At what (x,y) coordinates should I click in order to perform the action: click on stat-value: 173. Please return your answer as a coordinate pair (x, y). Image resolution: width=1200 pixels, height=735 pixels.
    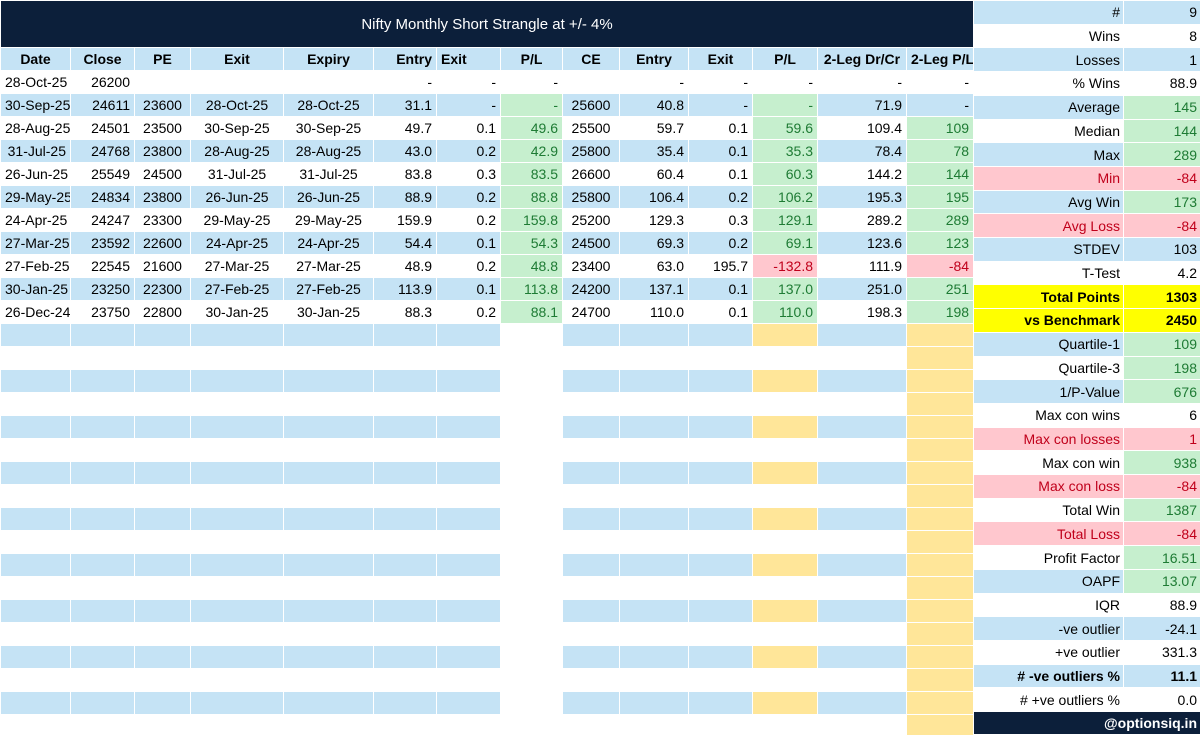
    Looking at the image, I should click on (1161, 202).